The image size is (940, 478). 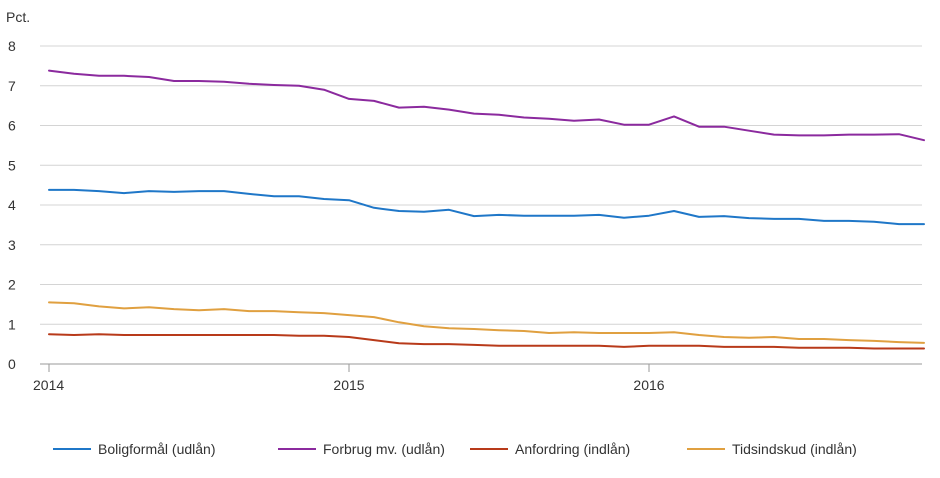 I want to click on y-tick-labels: 0 1 2 3 4 5 6 7 8, so click(x=12, y=205).